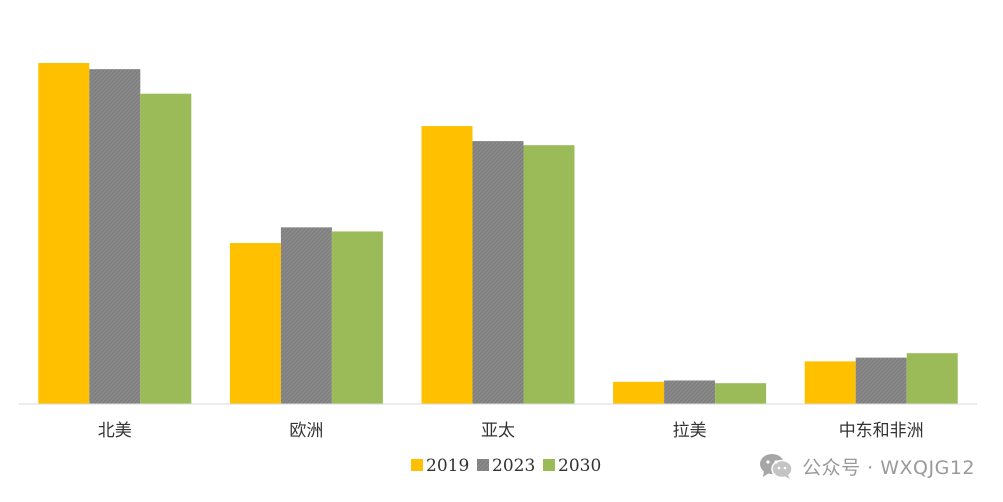 The width and height of the screenshot is (1003, 502). I want to click on category-label: 拉美, so click(690, 431).